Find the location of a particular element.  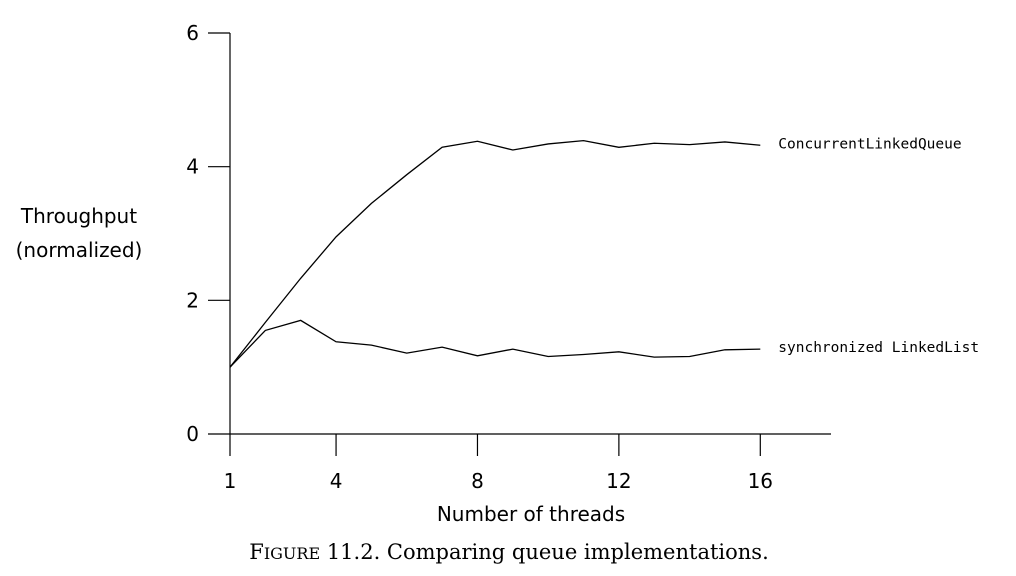

series-label: synchronized LinkedList is located at coordinates (878, 348).